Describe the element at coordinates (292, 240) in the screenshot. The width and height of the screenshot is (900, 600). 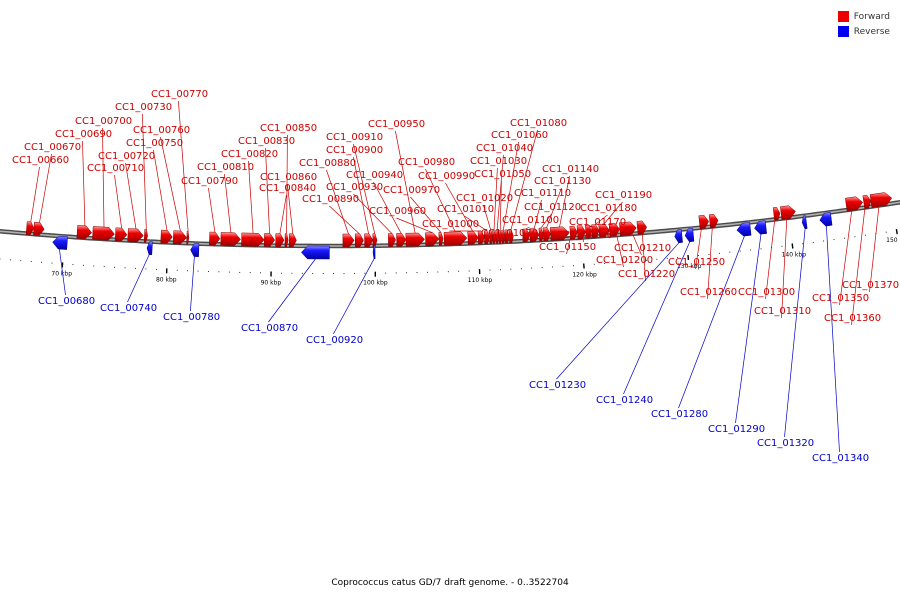
I see `gene-cc1_00860-forward-arrow` at that location.